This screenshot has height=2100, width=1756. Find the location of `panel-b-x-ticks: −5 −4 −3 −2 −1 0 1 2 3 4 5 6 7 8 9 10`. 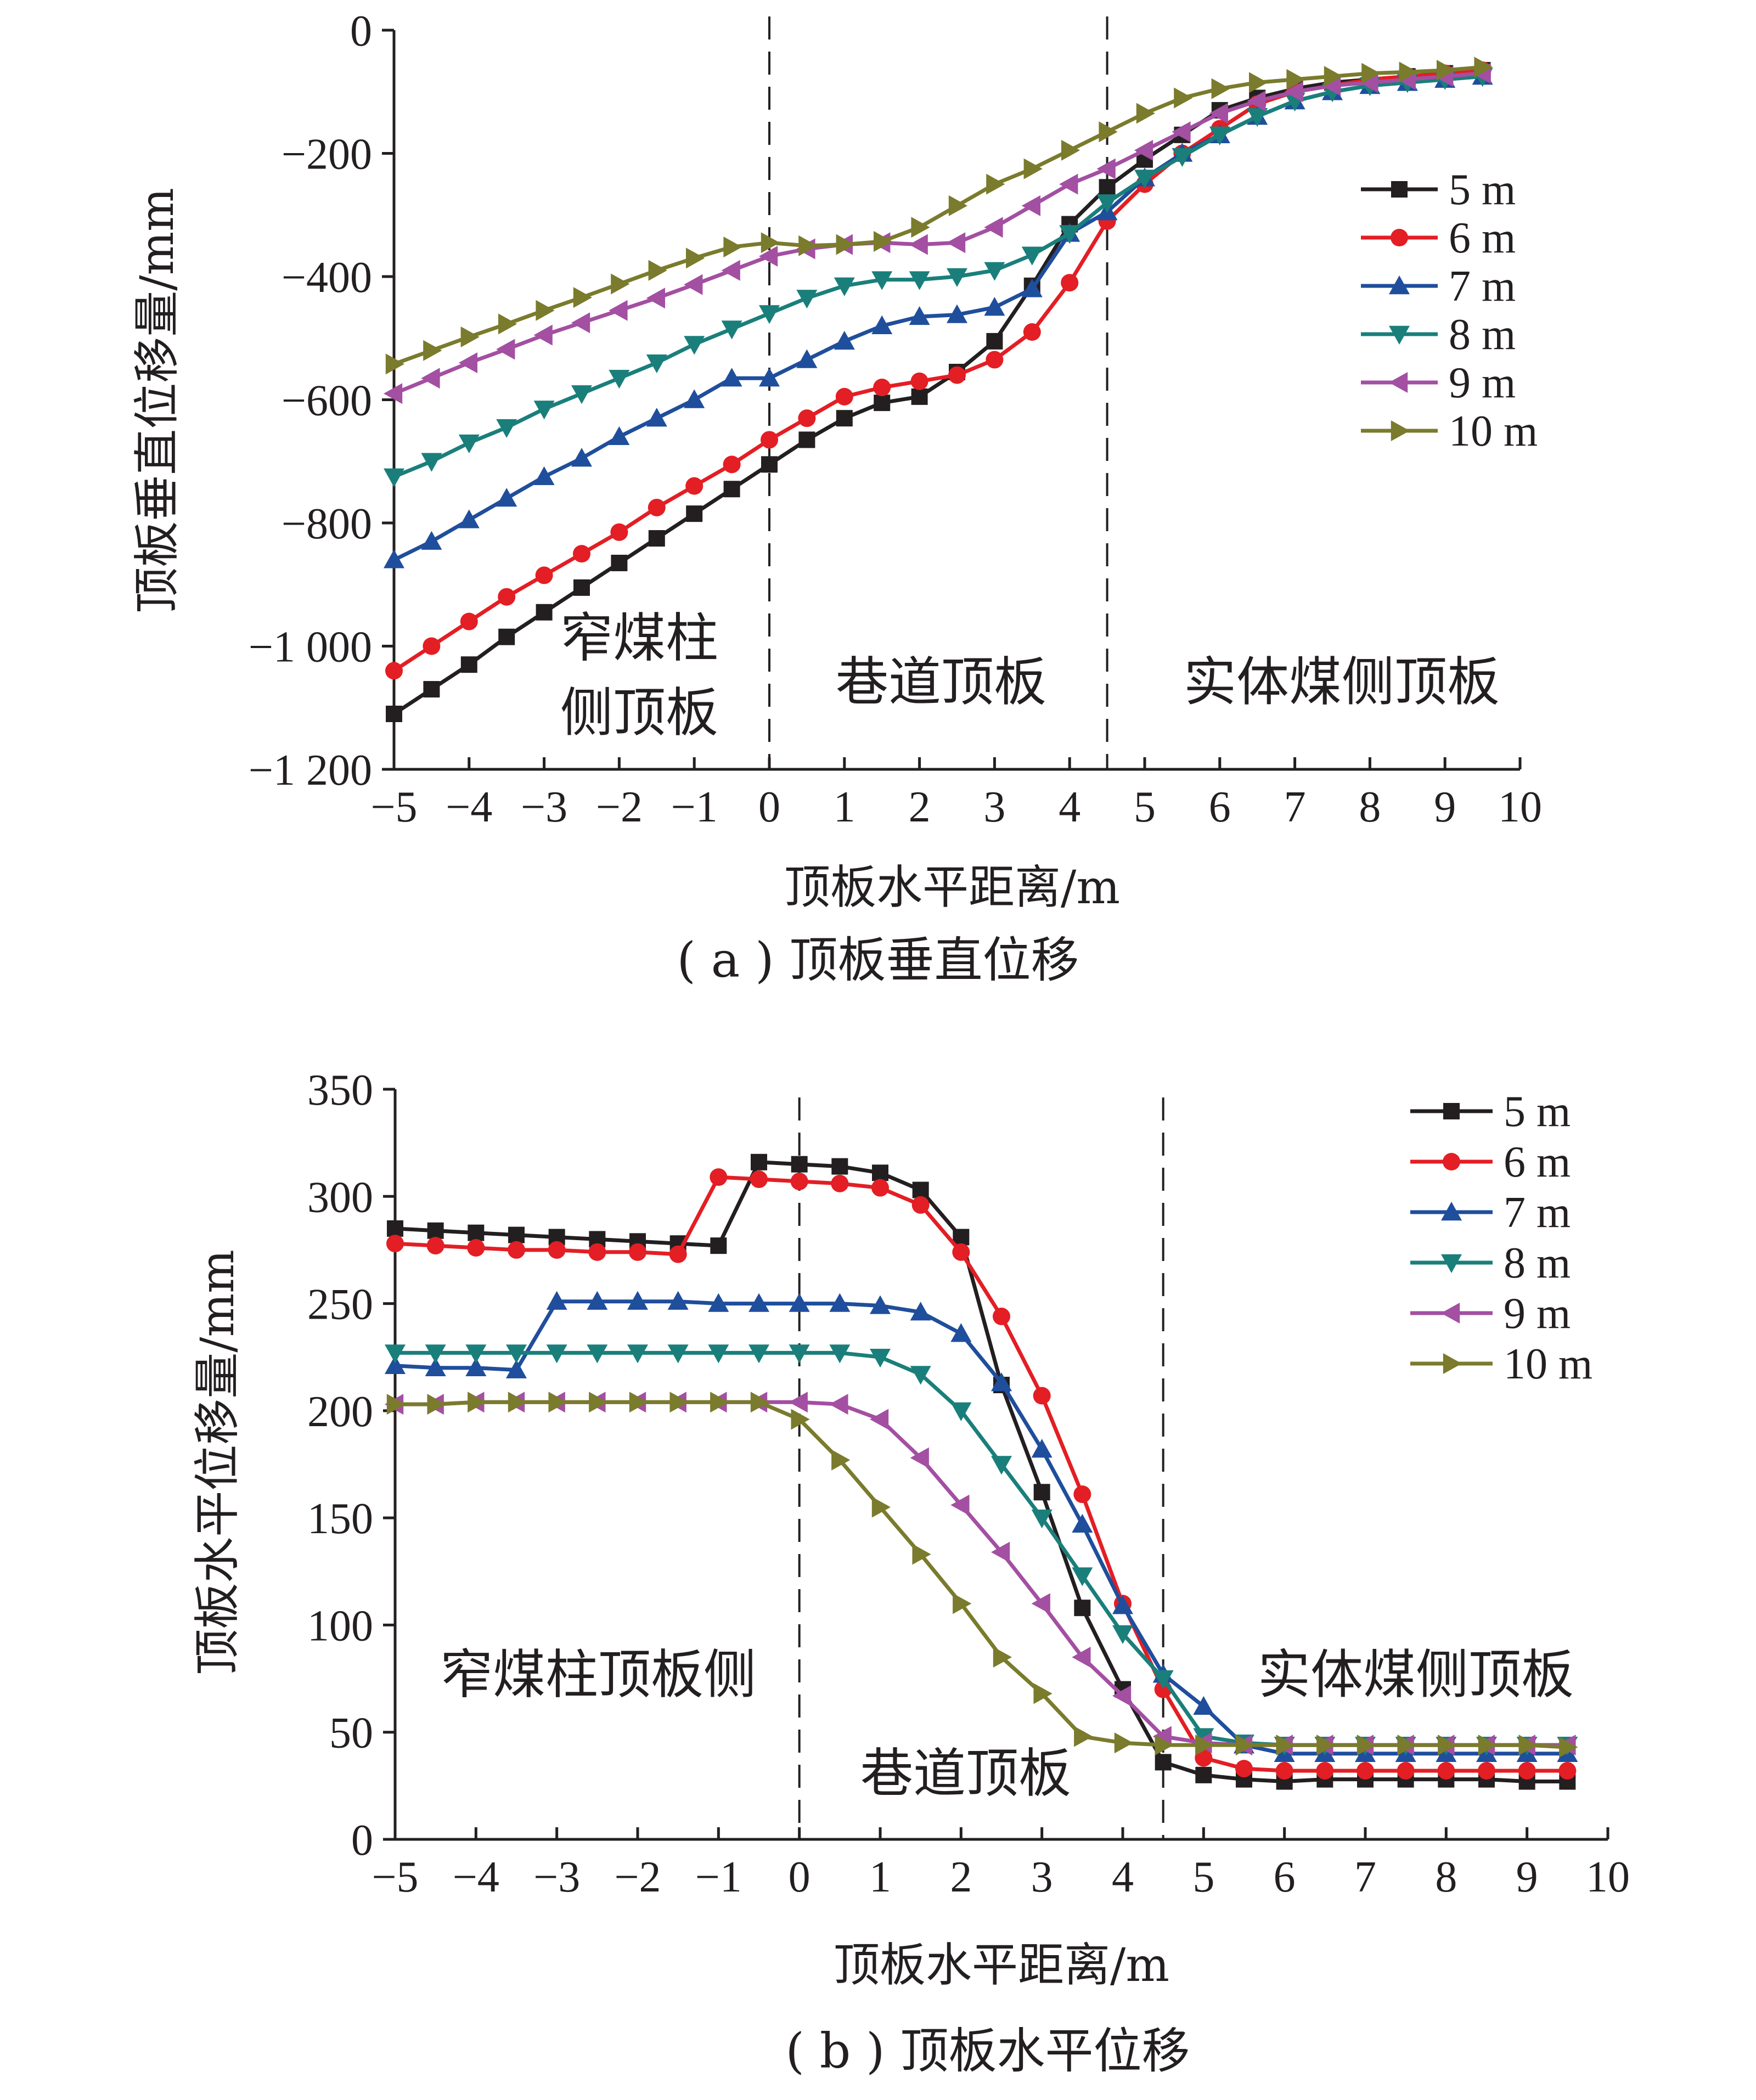

panel-b-x-ticks: −5 −4 −3 −2 −1 0 1 2 3 4 5 6 7 8 9 10 is located at coordinates (1001, 1864).